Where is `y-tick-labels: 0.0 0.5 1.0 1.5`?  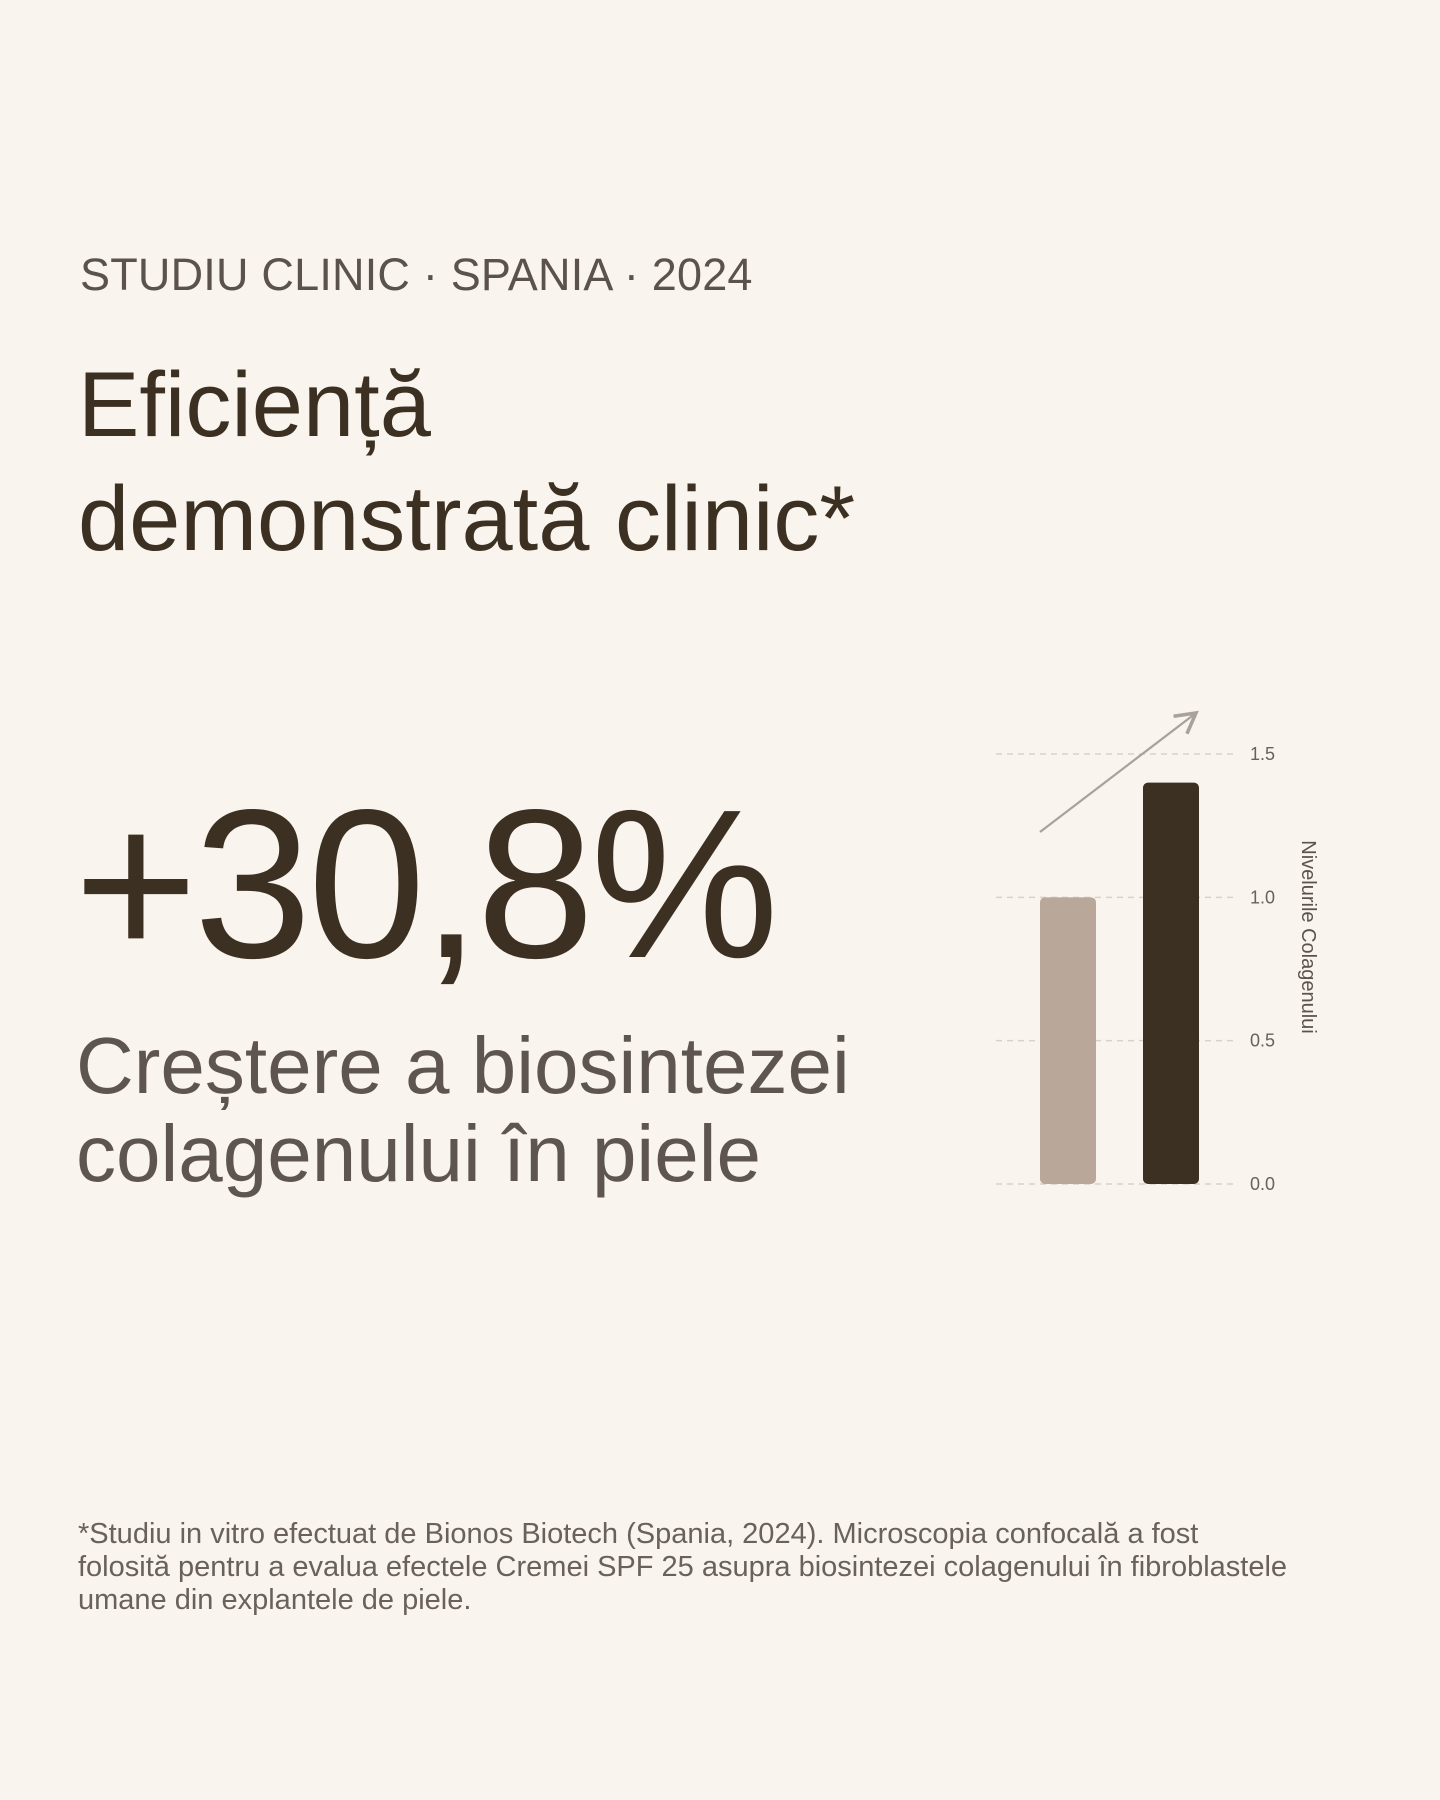
y-tick-labels: 0.0 0.5 1.0 1.5 is located at coordinates (1262, 969).